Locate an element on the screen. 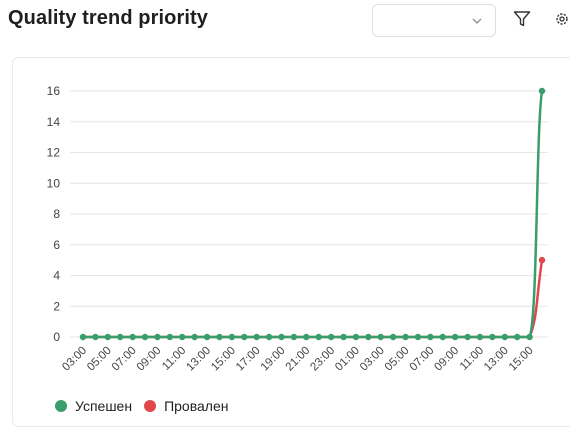 Image resolution: width=570 pixels, height=427 pixels. legend-dot-failed is located at coordinates (150, 406).